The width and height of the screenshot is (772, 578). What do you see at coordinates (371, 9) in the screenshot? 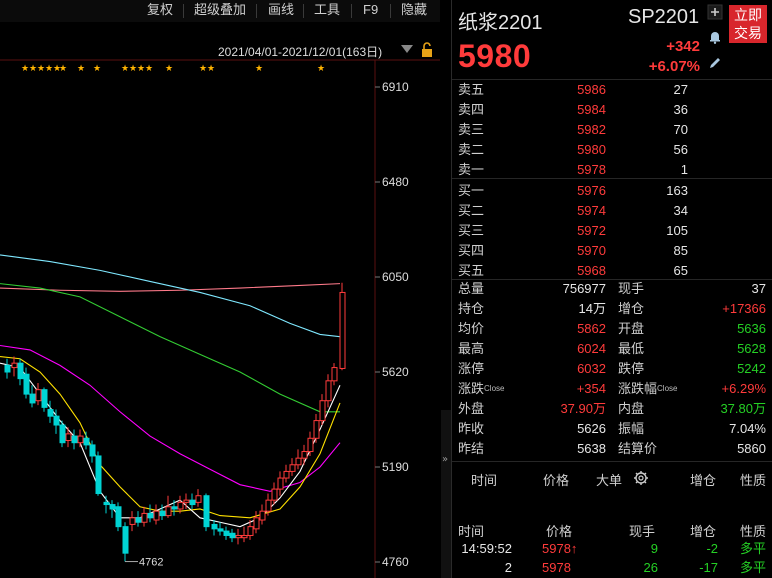
I see `f9-button: F9` at bounding box center [371, 9].